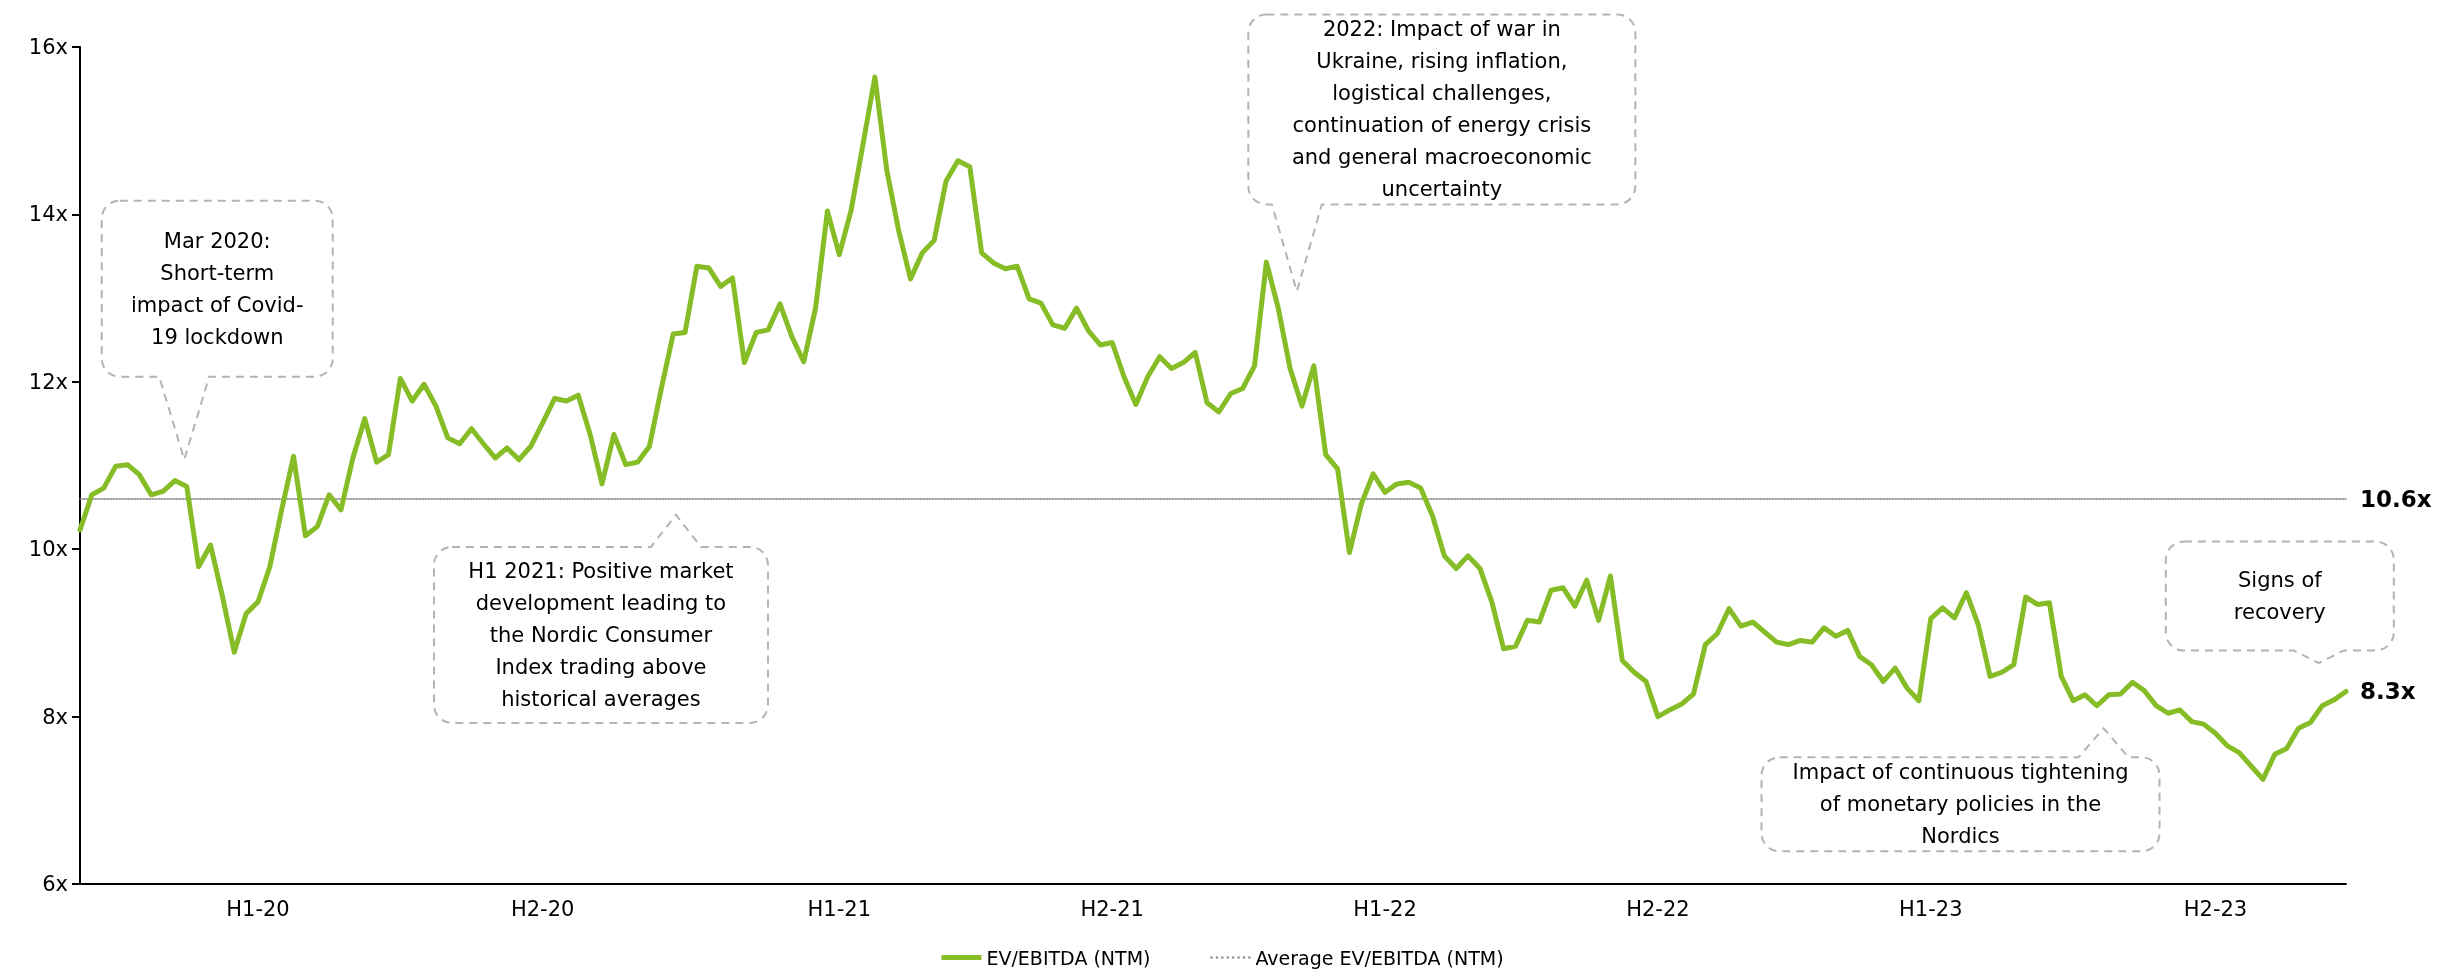 The image size is (2445, 974). I want to click on data-label: 10.6x, so click(2396, 498).